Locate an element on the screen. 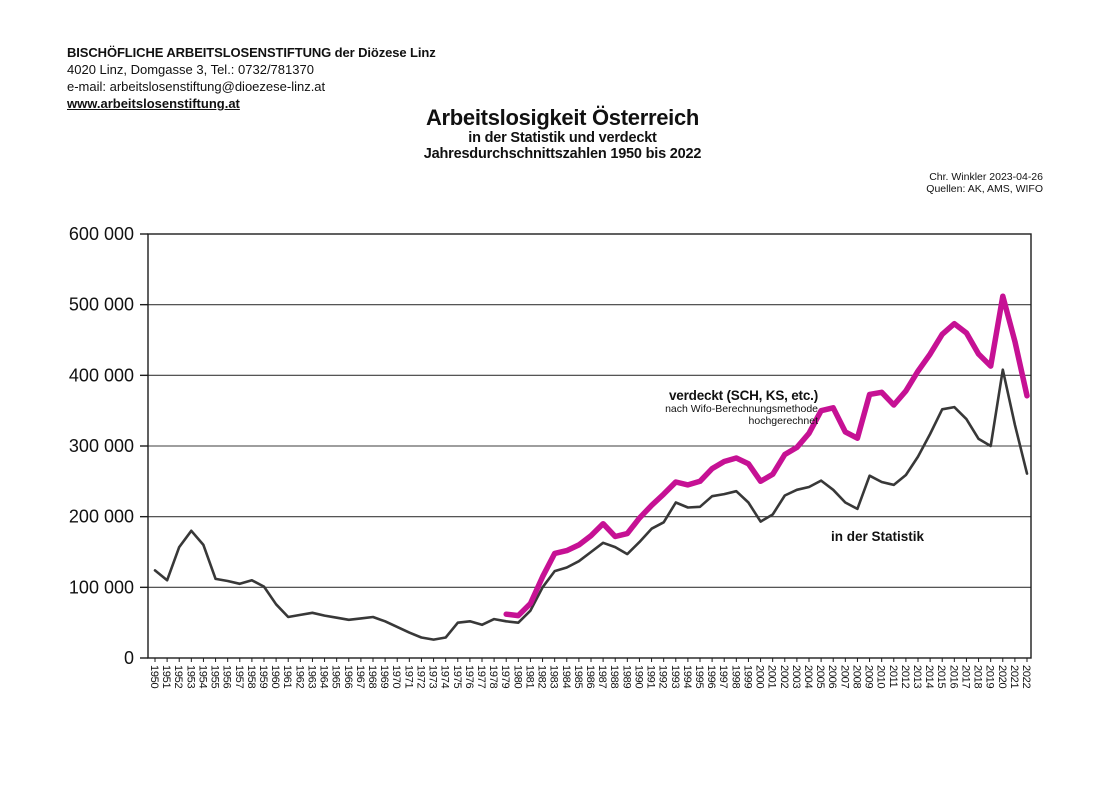  x-tick-label: 2010 is located at coordinates (881, 676).